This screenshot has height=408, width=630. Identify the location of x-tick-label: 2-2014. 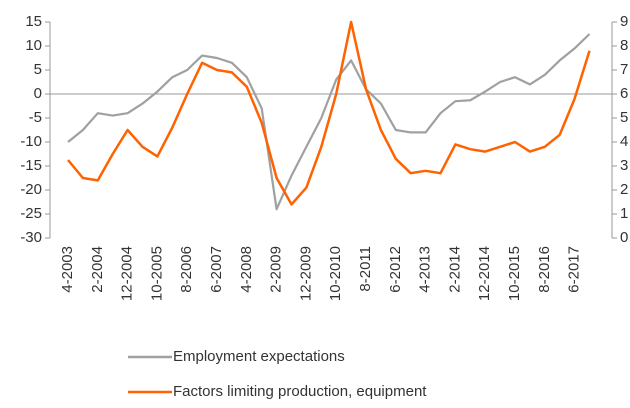
(454, 269).